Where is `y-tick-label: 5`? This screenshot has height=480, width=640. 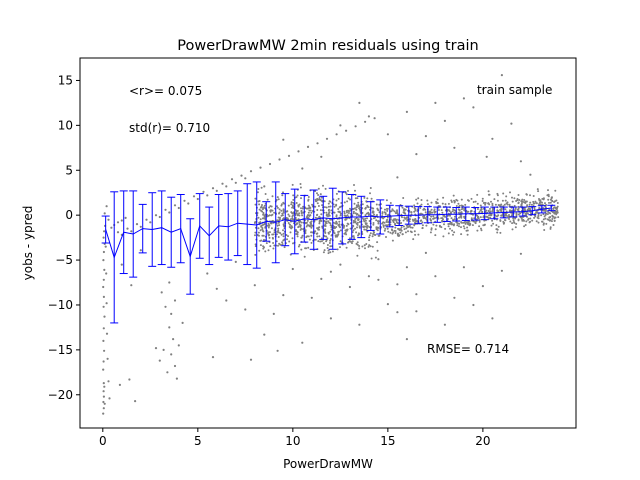
y-tick-label: 5 is located at coordinates (69, 170).